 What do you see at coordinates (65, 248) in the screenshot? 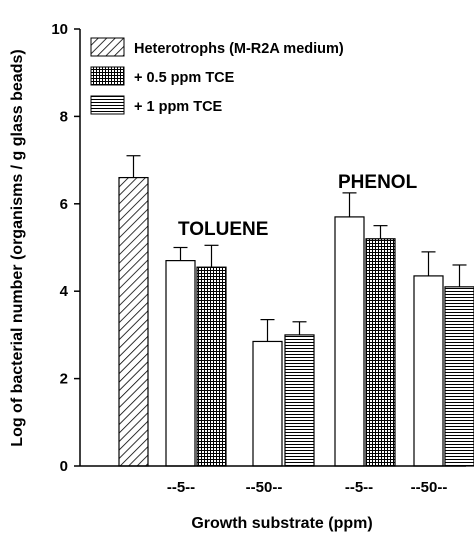
I see `y-axis-ticks: 0 2 4 6 8 10` at bounding box center [65, 248].